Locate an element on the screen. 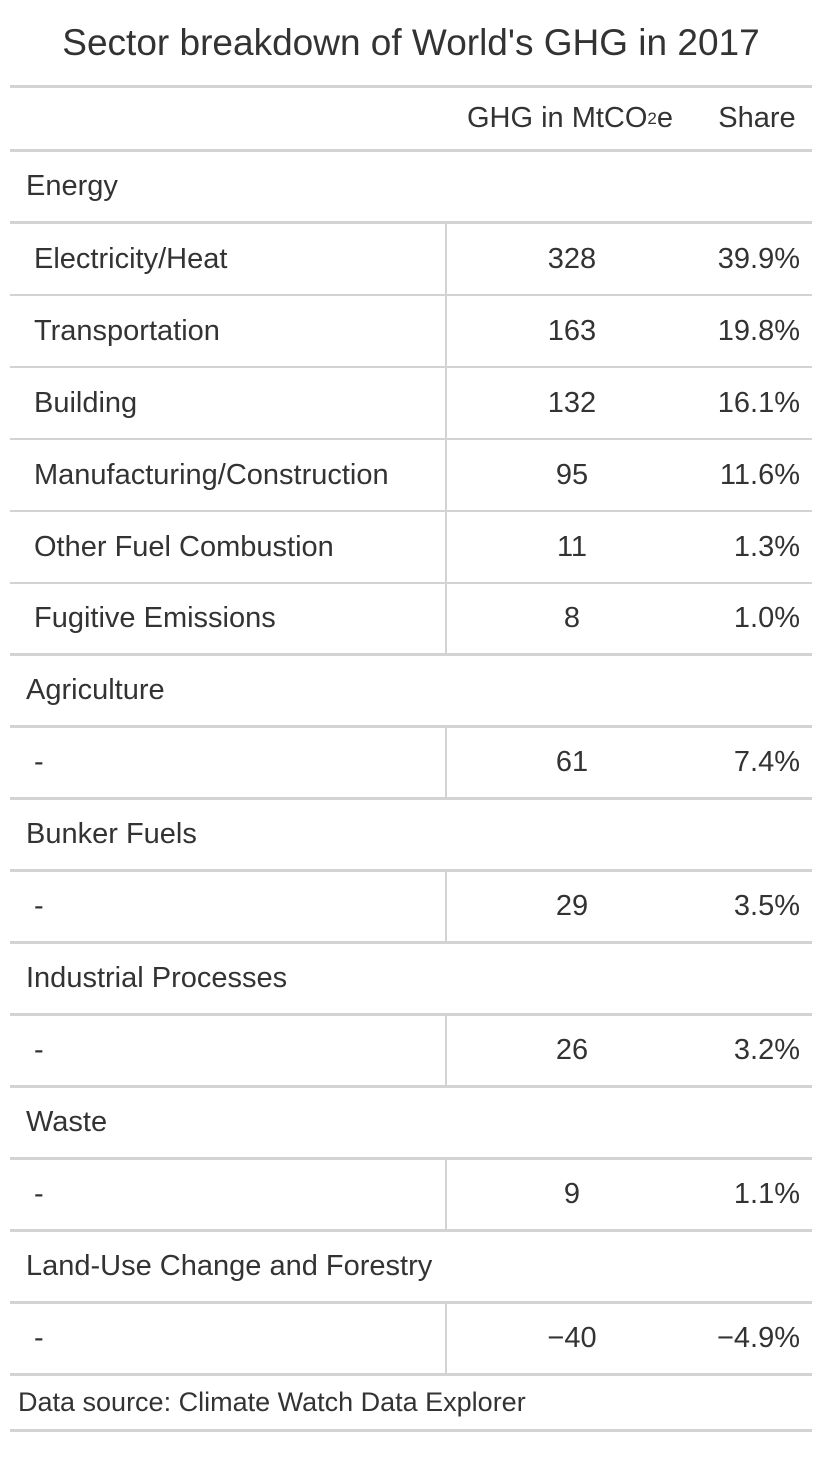  row-share-value: 1.0% is located at coordinates (766, 618).